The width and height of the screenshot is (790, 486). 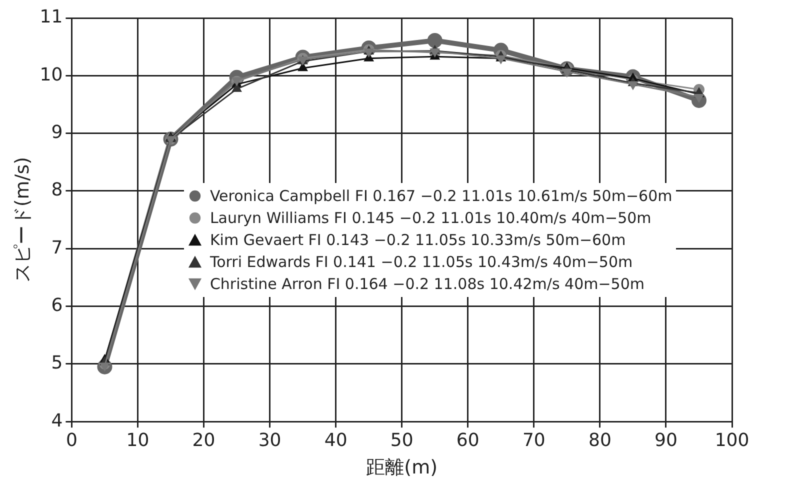 I want to click on y-tick-label: 9, so click(x=57, y=132).